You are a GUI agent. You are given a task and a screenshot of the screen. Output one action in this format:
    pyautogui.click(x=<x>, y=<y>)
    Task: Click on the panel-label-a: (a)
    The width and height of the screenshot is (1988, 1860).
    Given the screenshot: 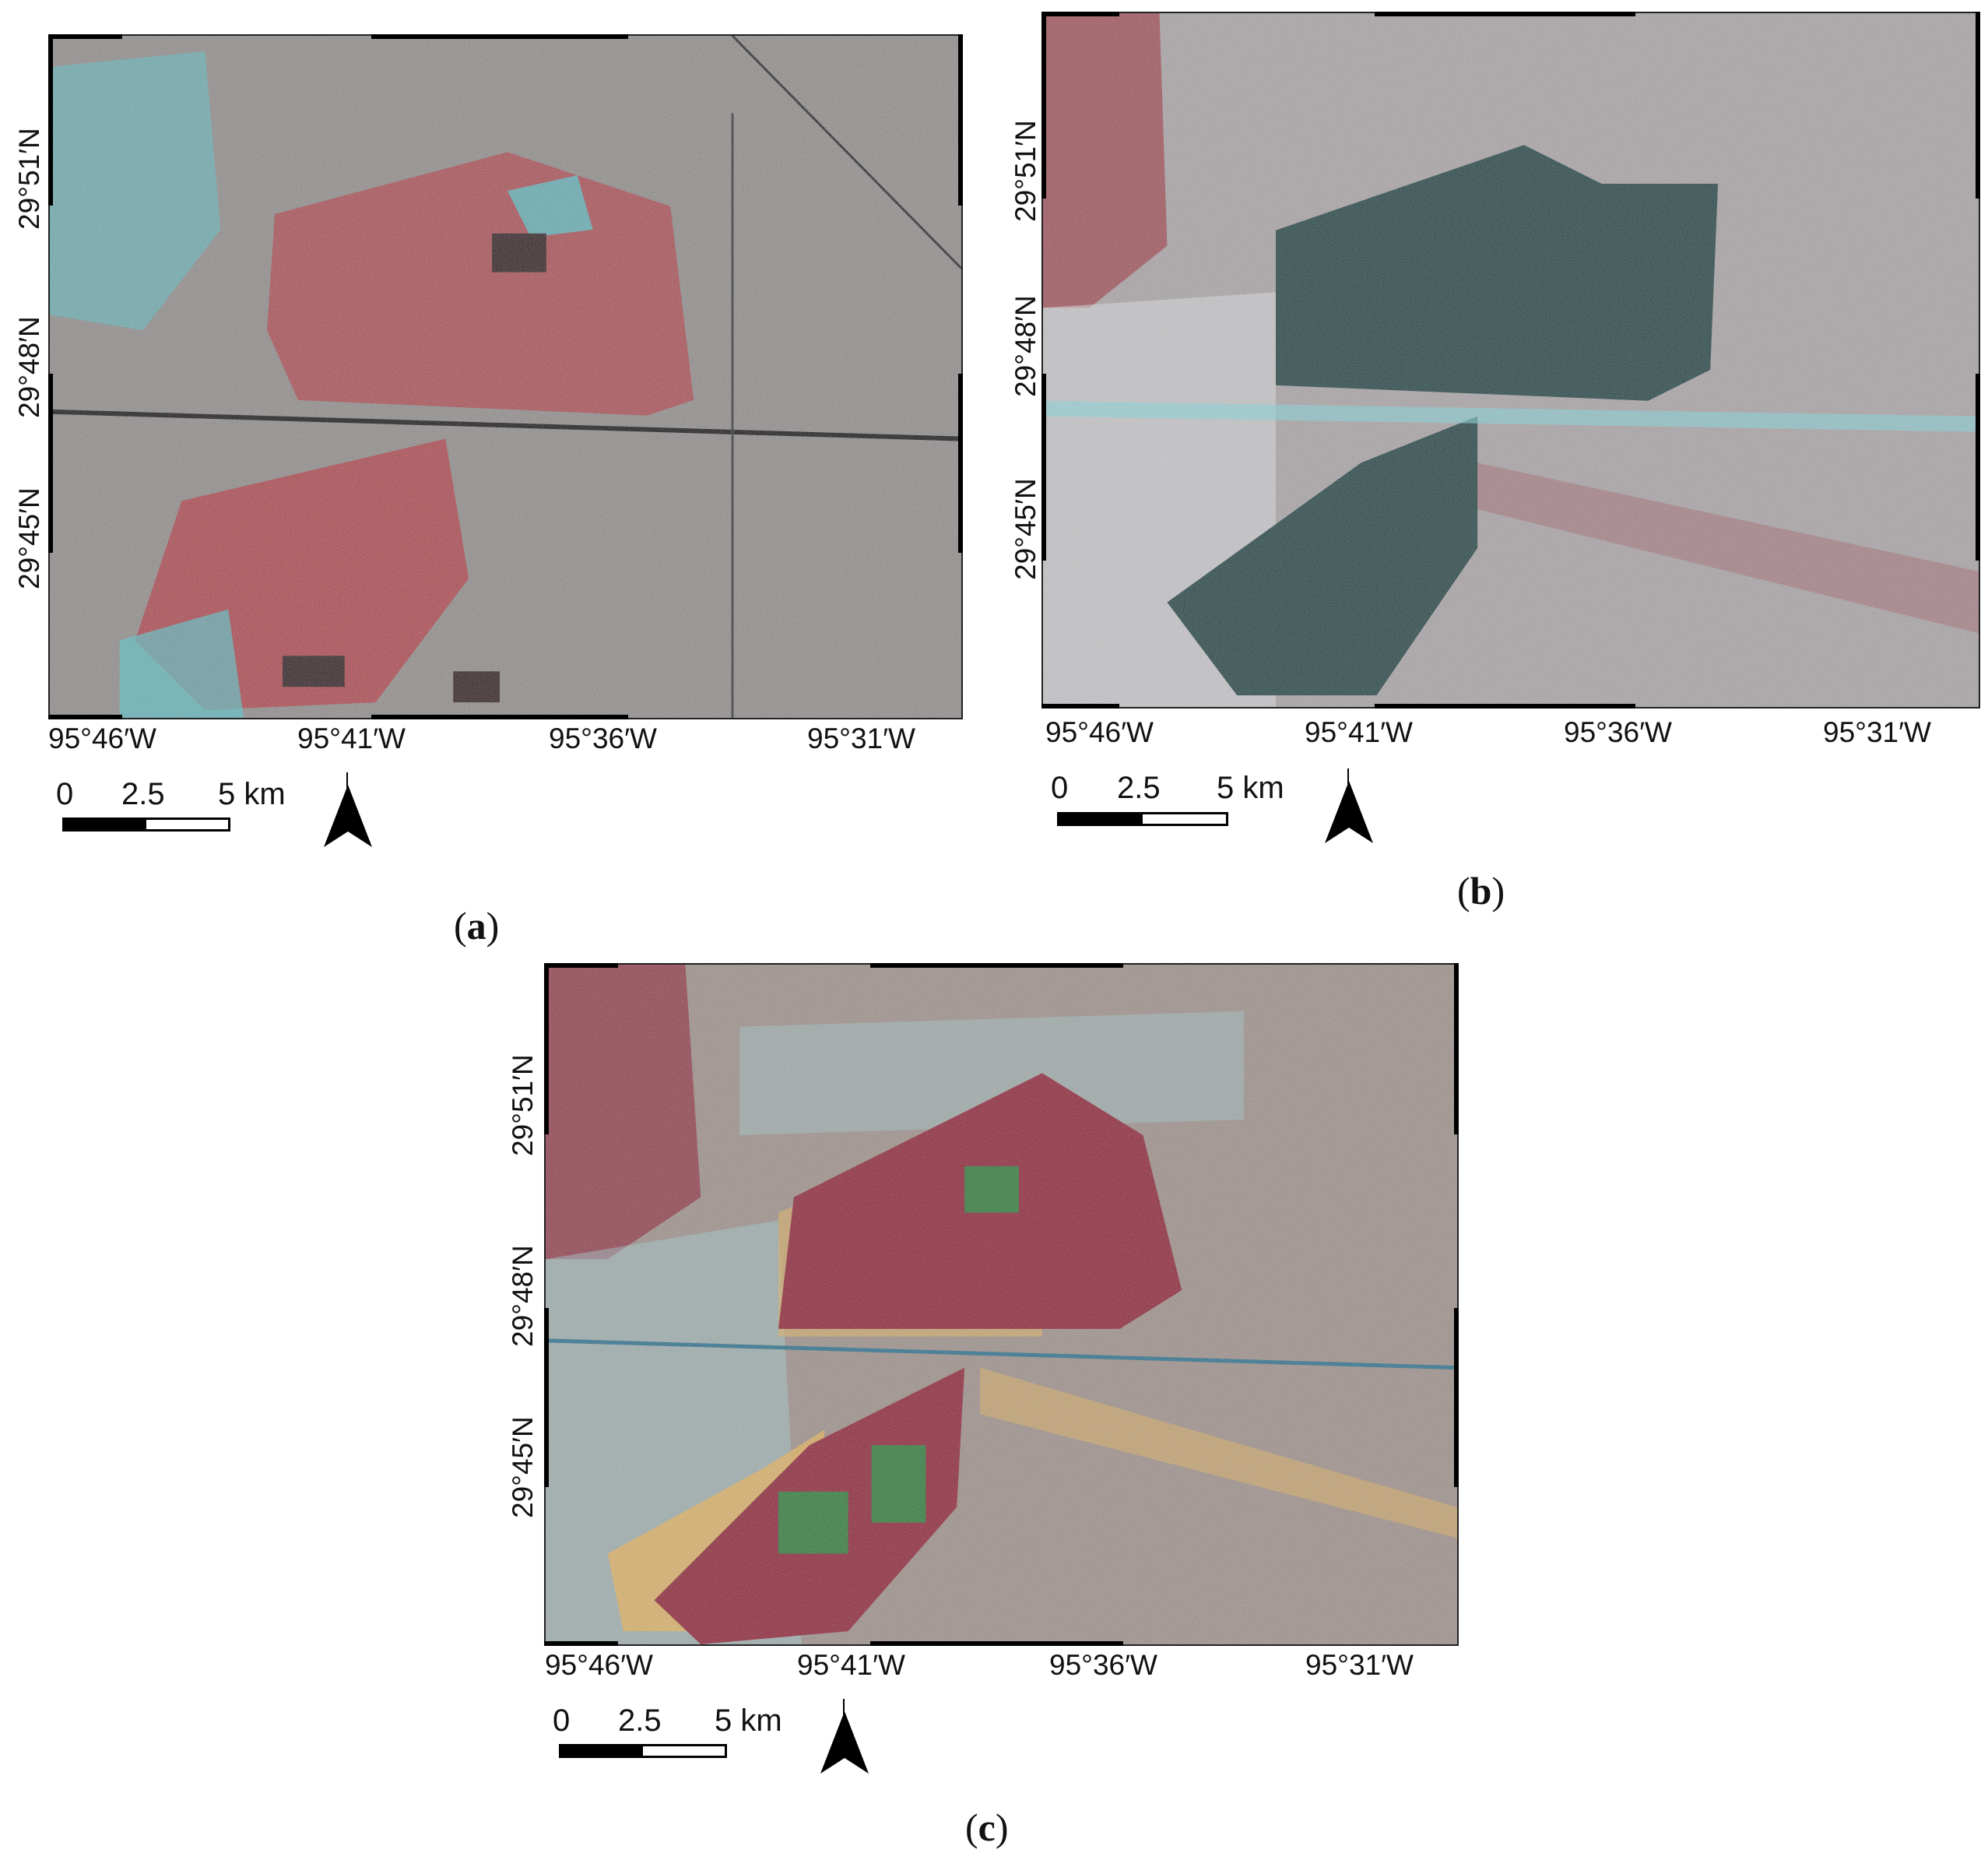 What is the action you would take?
    pyautogui.click(x=477, y=926)
    